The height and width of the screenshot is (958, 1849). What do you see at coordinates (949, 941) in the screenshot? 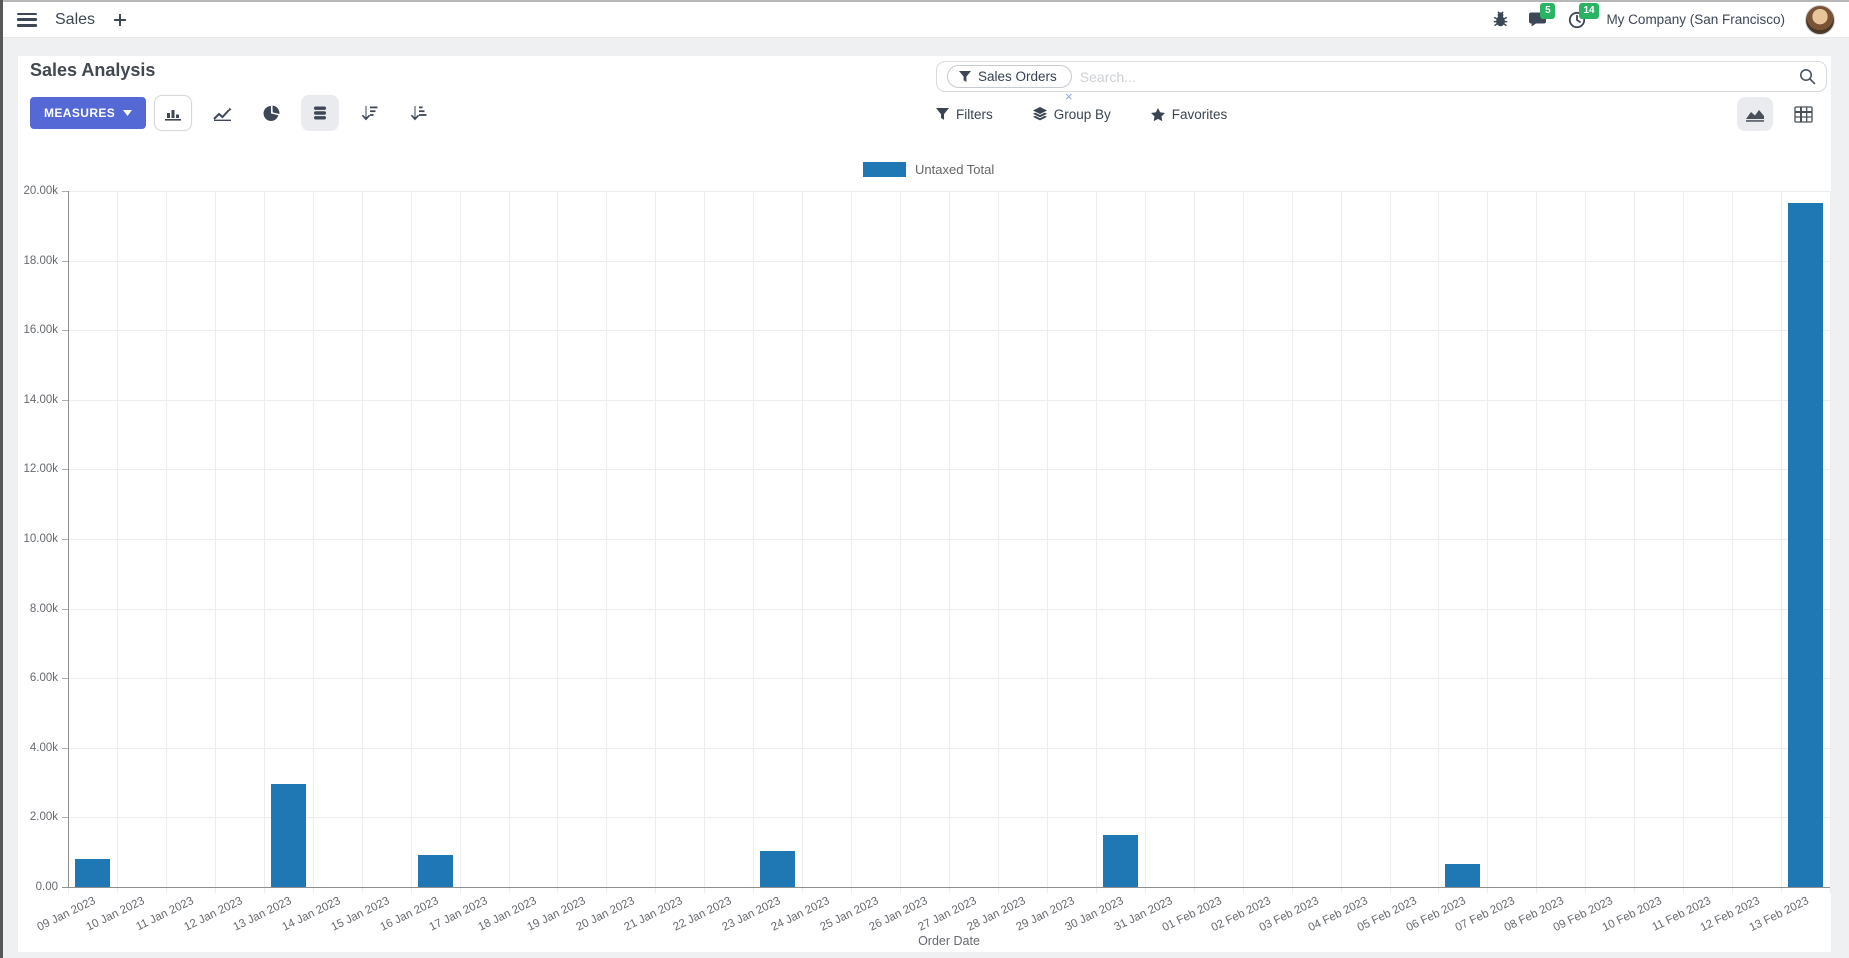
I see `x-axis-title: Order Date` at bounding box center [949, 941].